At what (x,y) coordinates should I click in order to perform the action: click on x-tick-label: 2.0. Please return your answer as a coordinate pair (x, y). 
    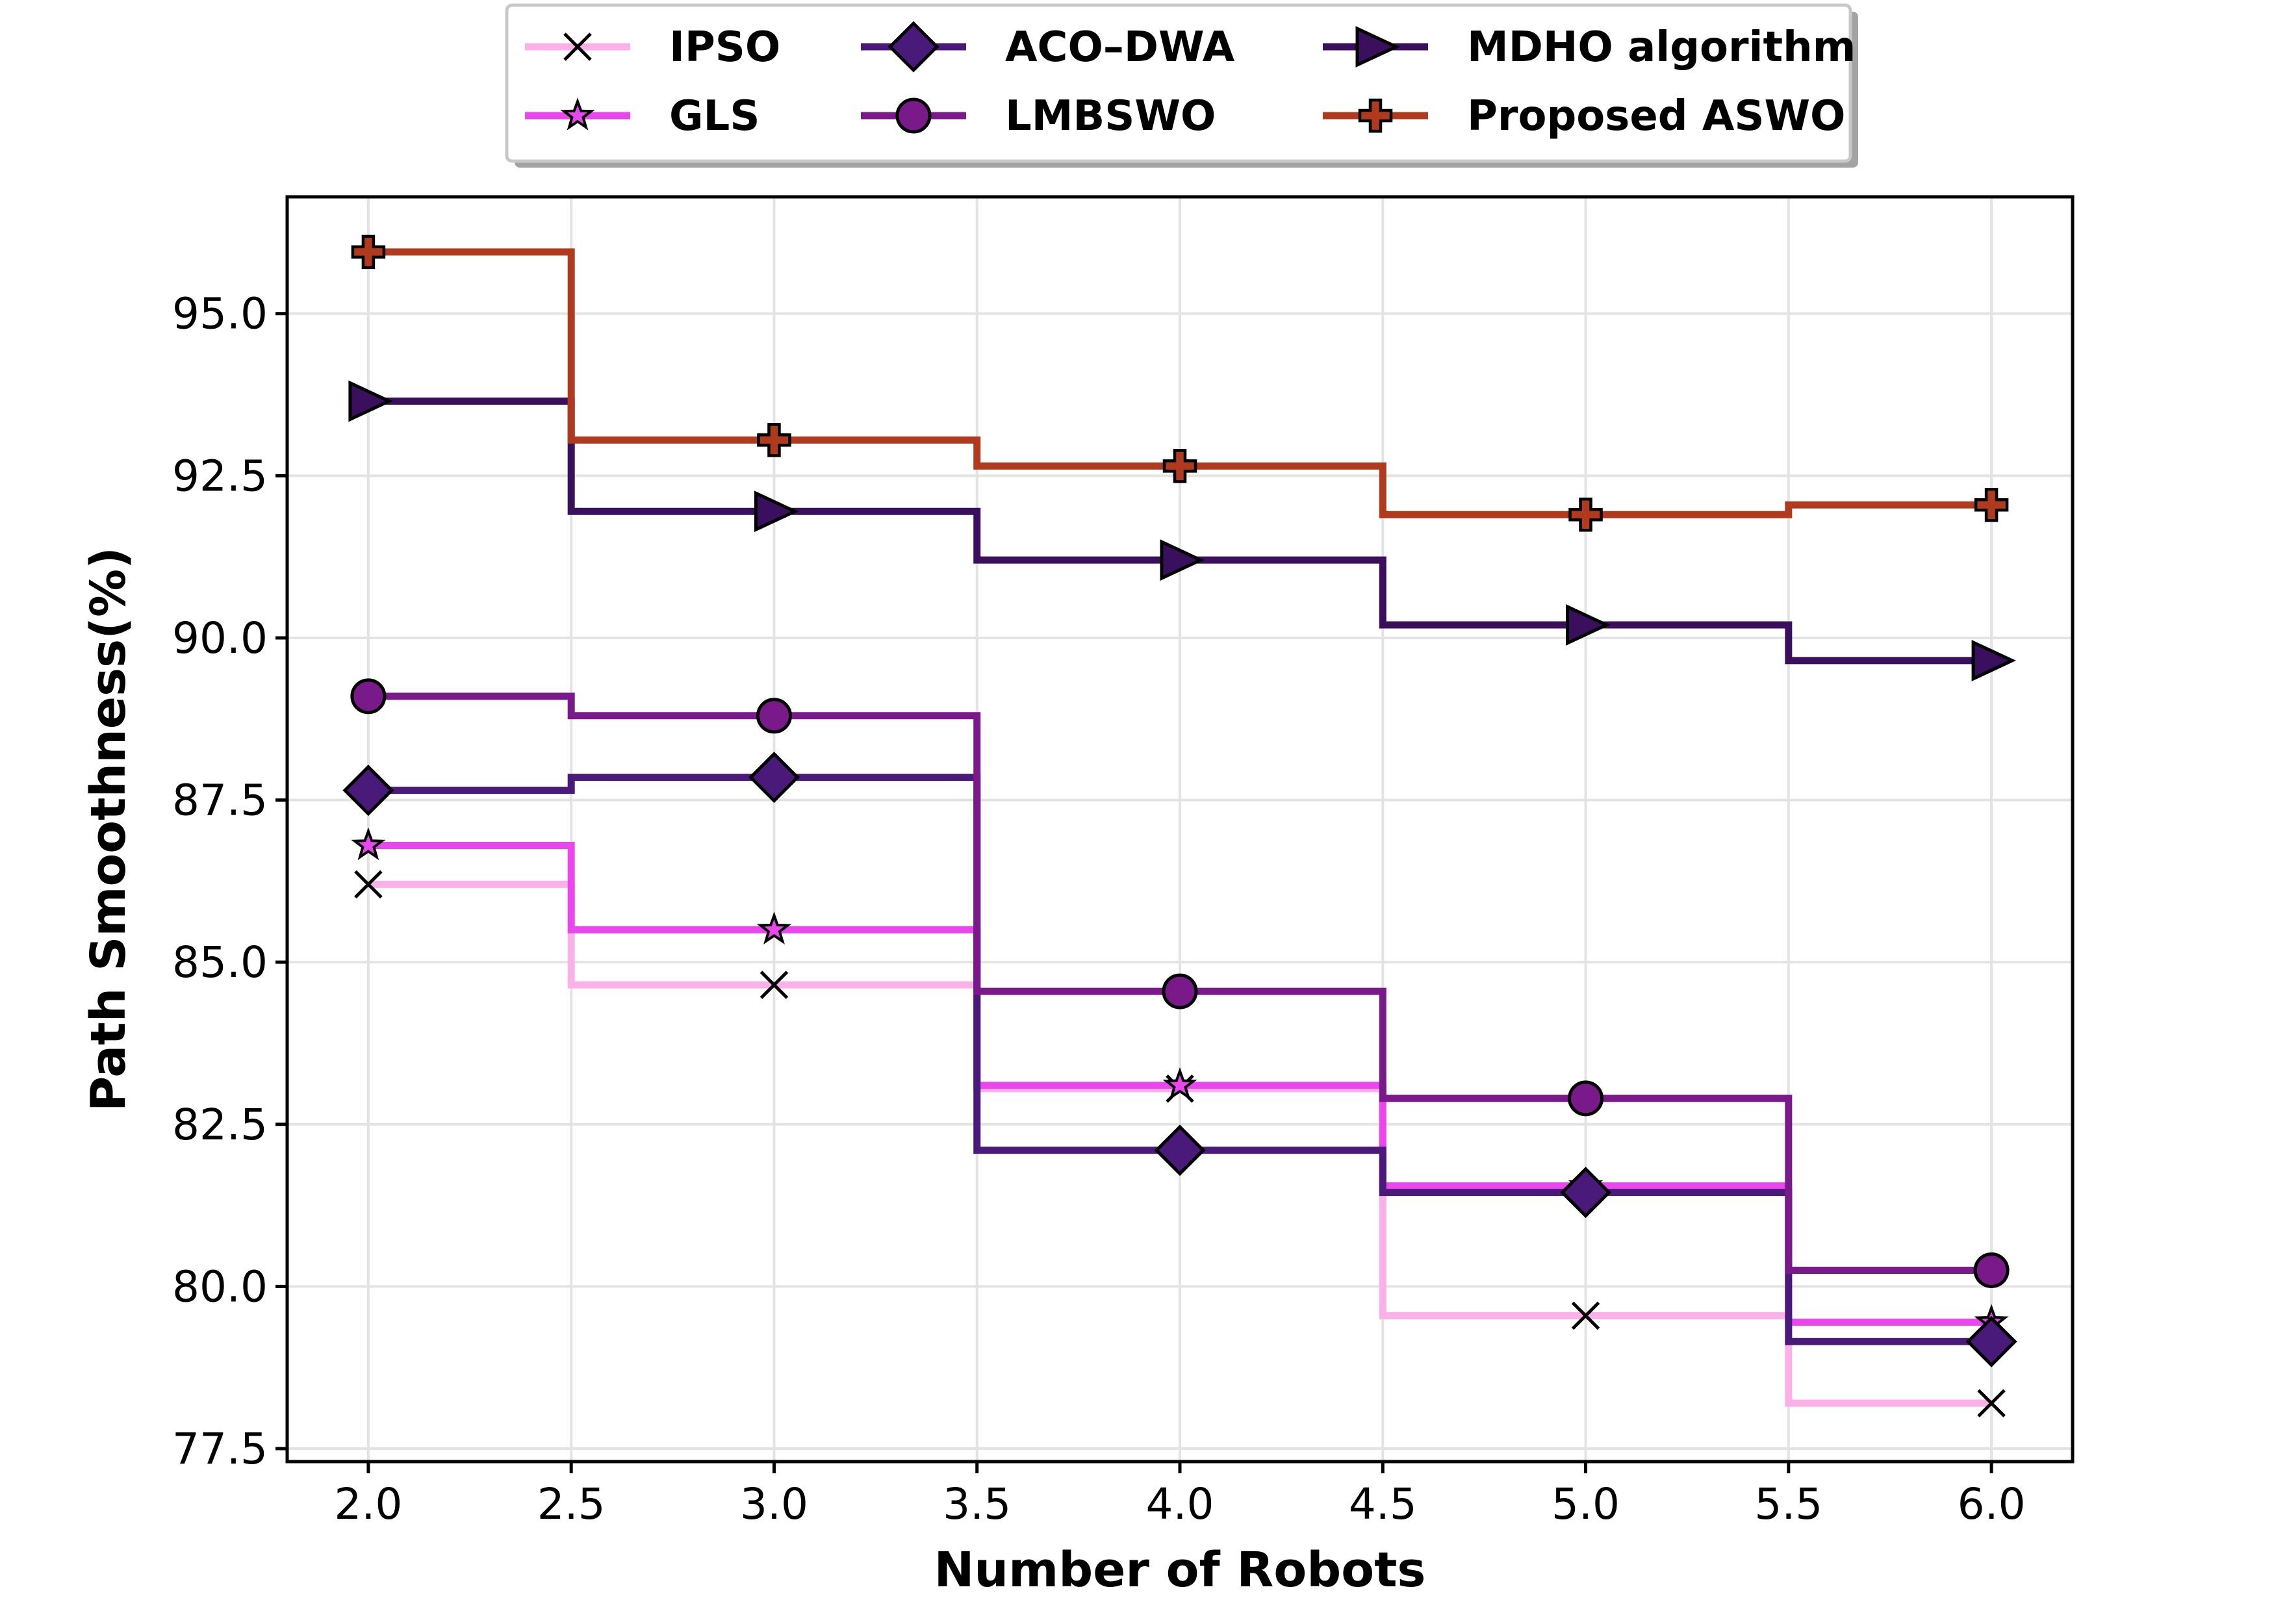
    Looking at the image, I should click on (368, 1504).